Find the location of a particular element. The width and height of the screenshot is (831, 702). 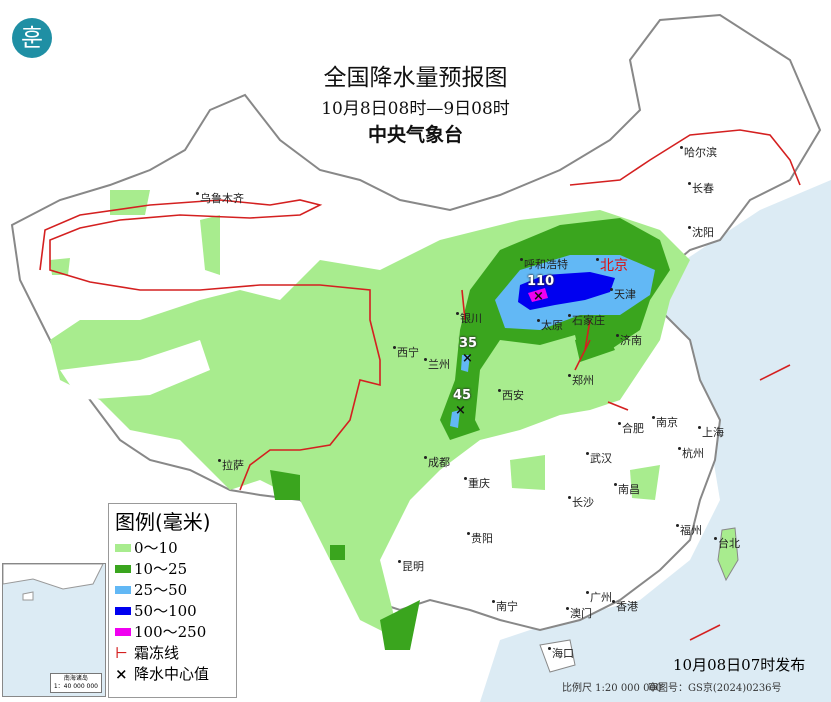

city-label: 北京 is located at coordinates (612, 266).